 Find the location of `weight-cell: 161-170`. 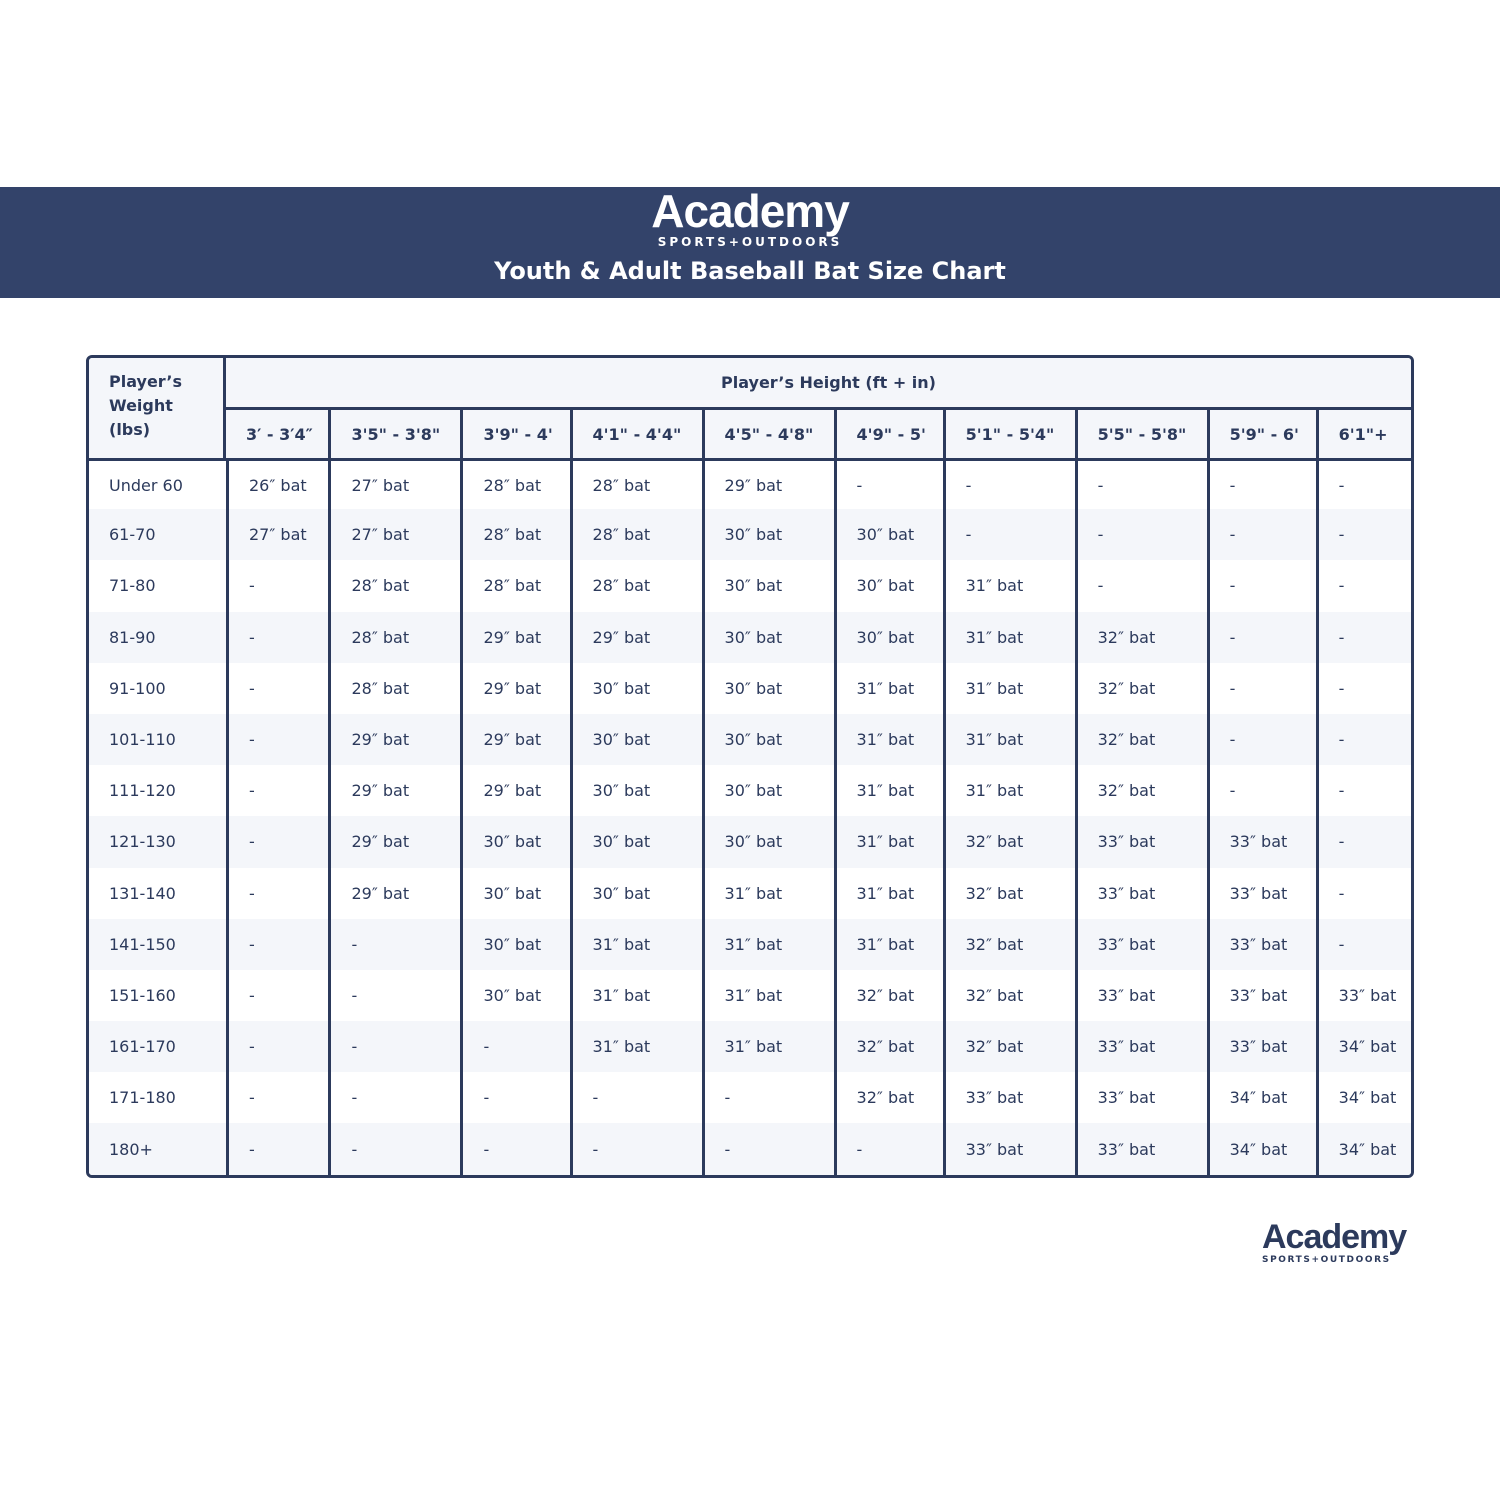

weight-cell: 161-170 is located at coordinates (157, 1047).